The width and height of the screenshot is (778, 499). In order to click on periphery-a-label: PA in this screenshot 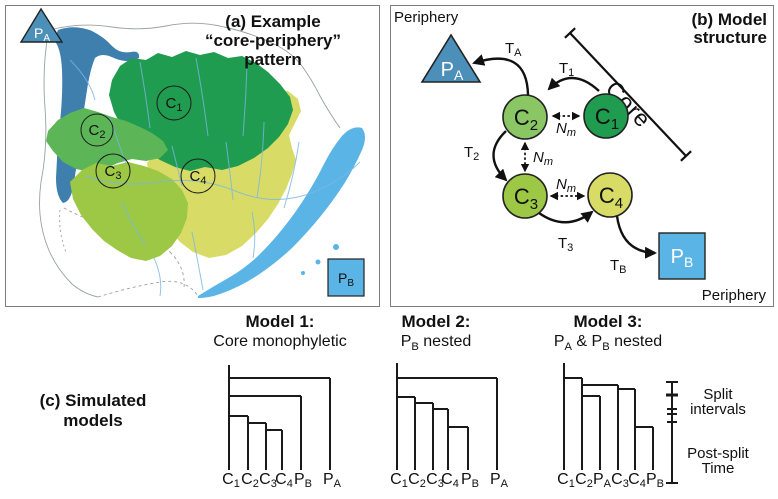, I will do `click(42, 34)`.